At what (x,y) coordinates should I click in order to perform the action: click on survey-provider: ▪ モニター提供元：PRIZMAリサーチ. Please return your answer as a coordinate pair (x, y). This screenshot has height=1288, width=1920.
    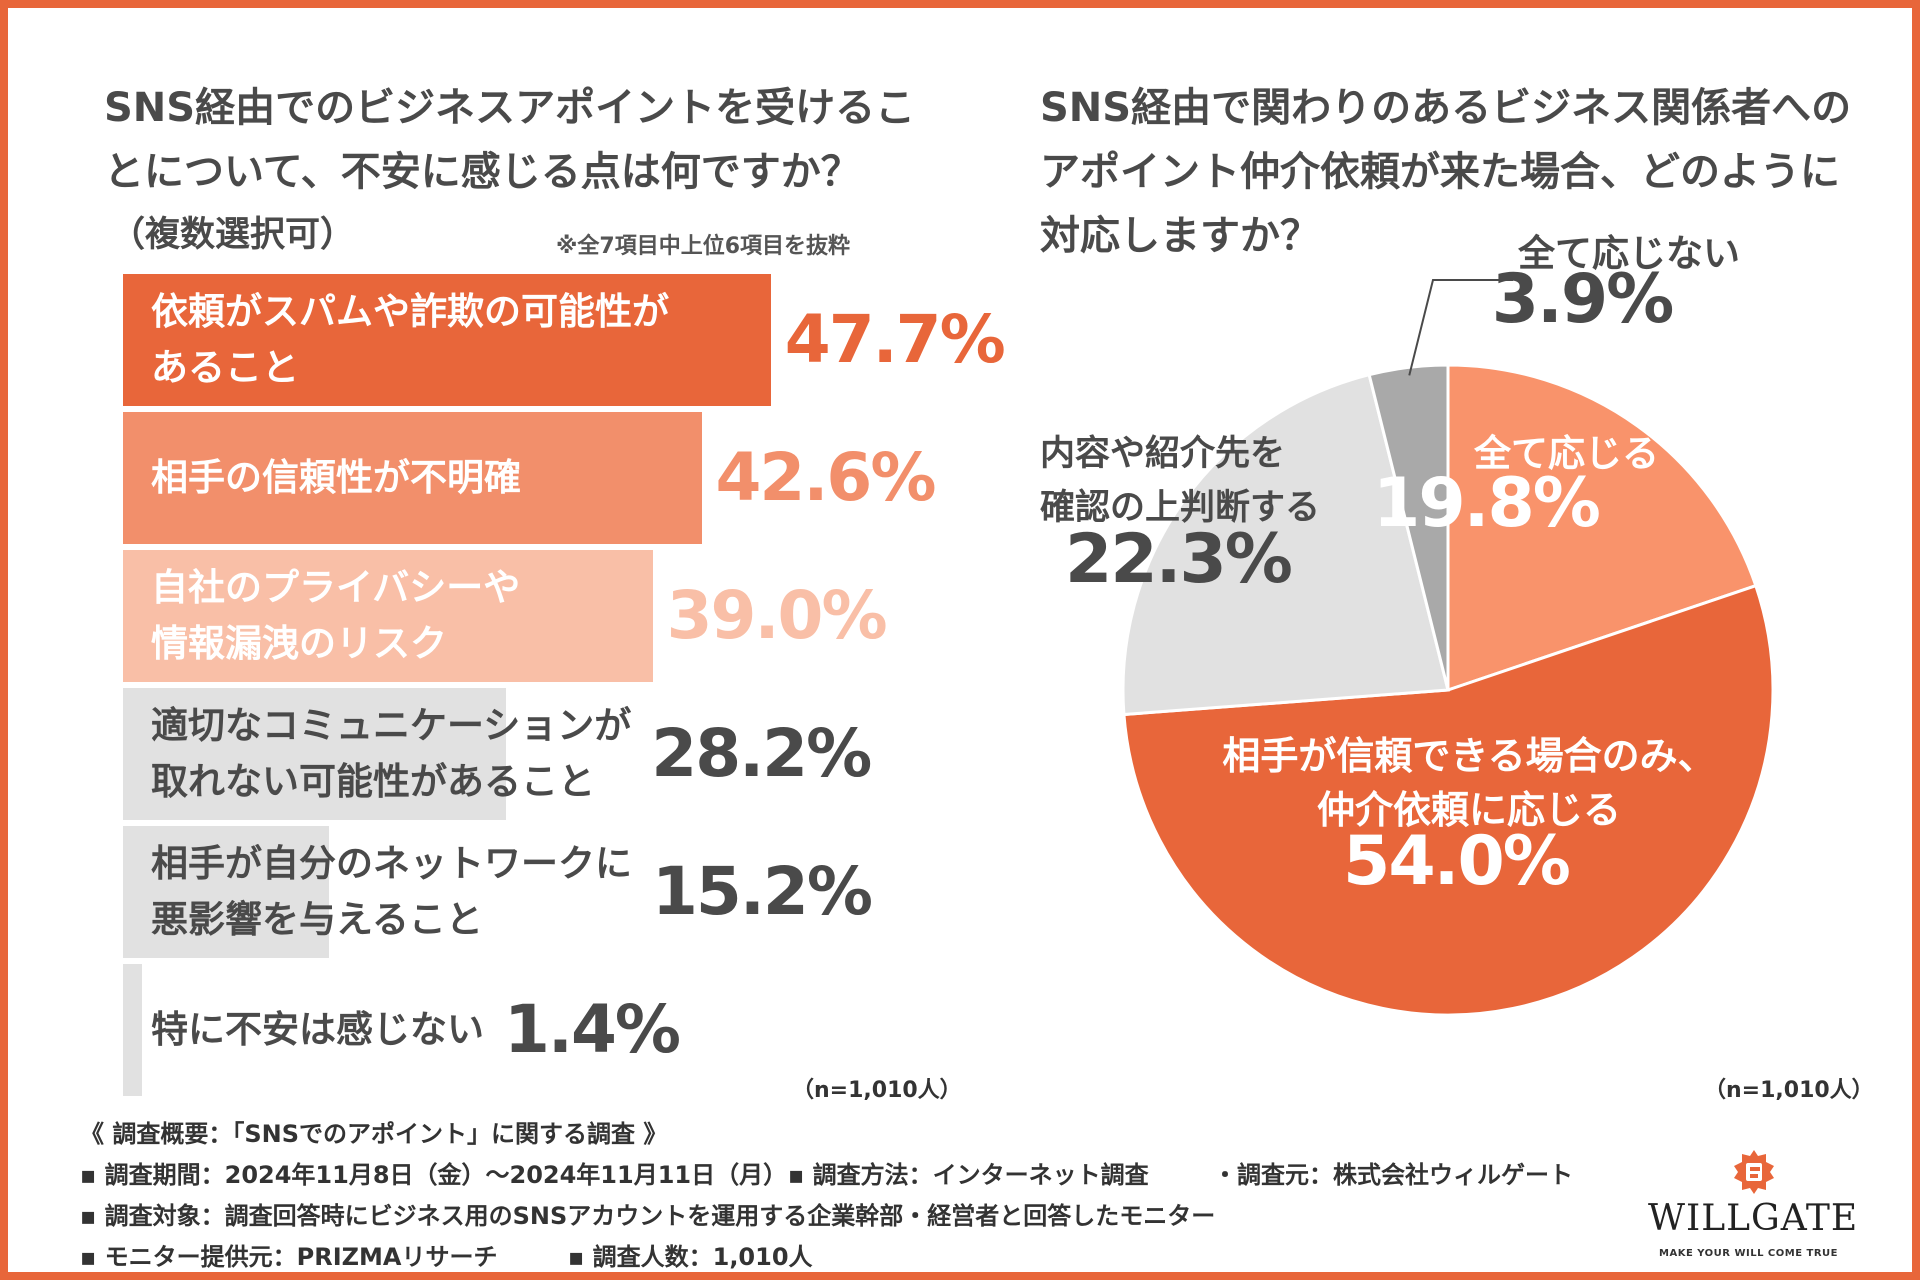
    Looking at the image, I should click on (289, 1257).